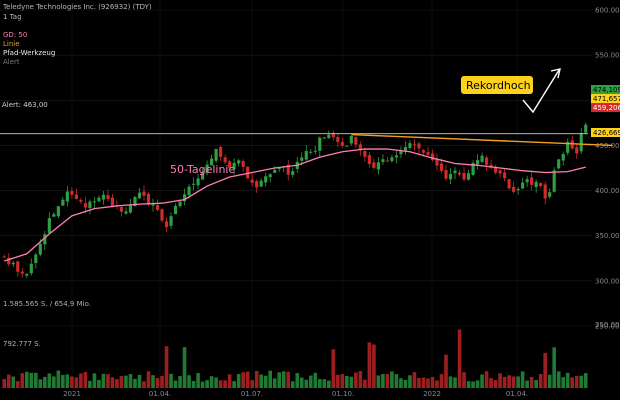 The width and height of the screenshot is (620, 400). I want to click on price-tag-alert: 459,206, so click(606, 108).